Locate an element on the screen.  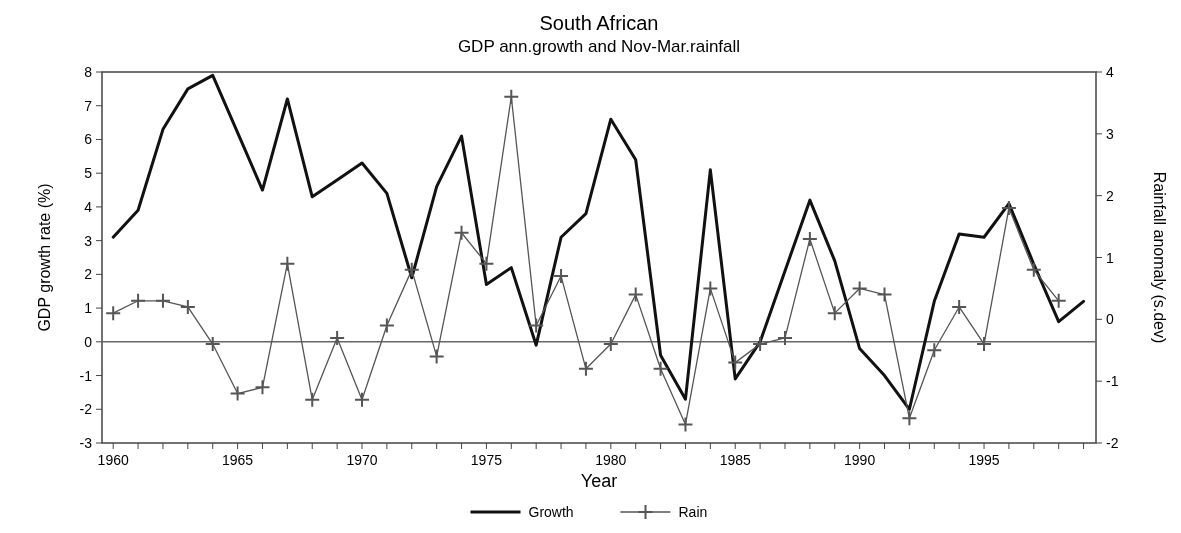
x-tick-label: 1990 is located at coordinates (860, 460).